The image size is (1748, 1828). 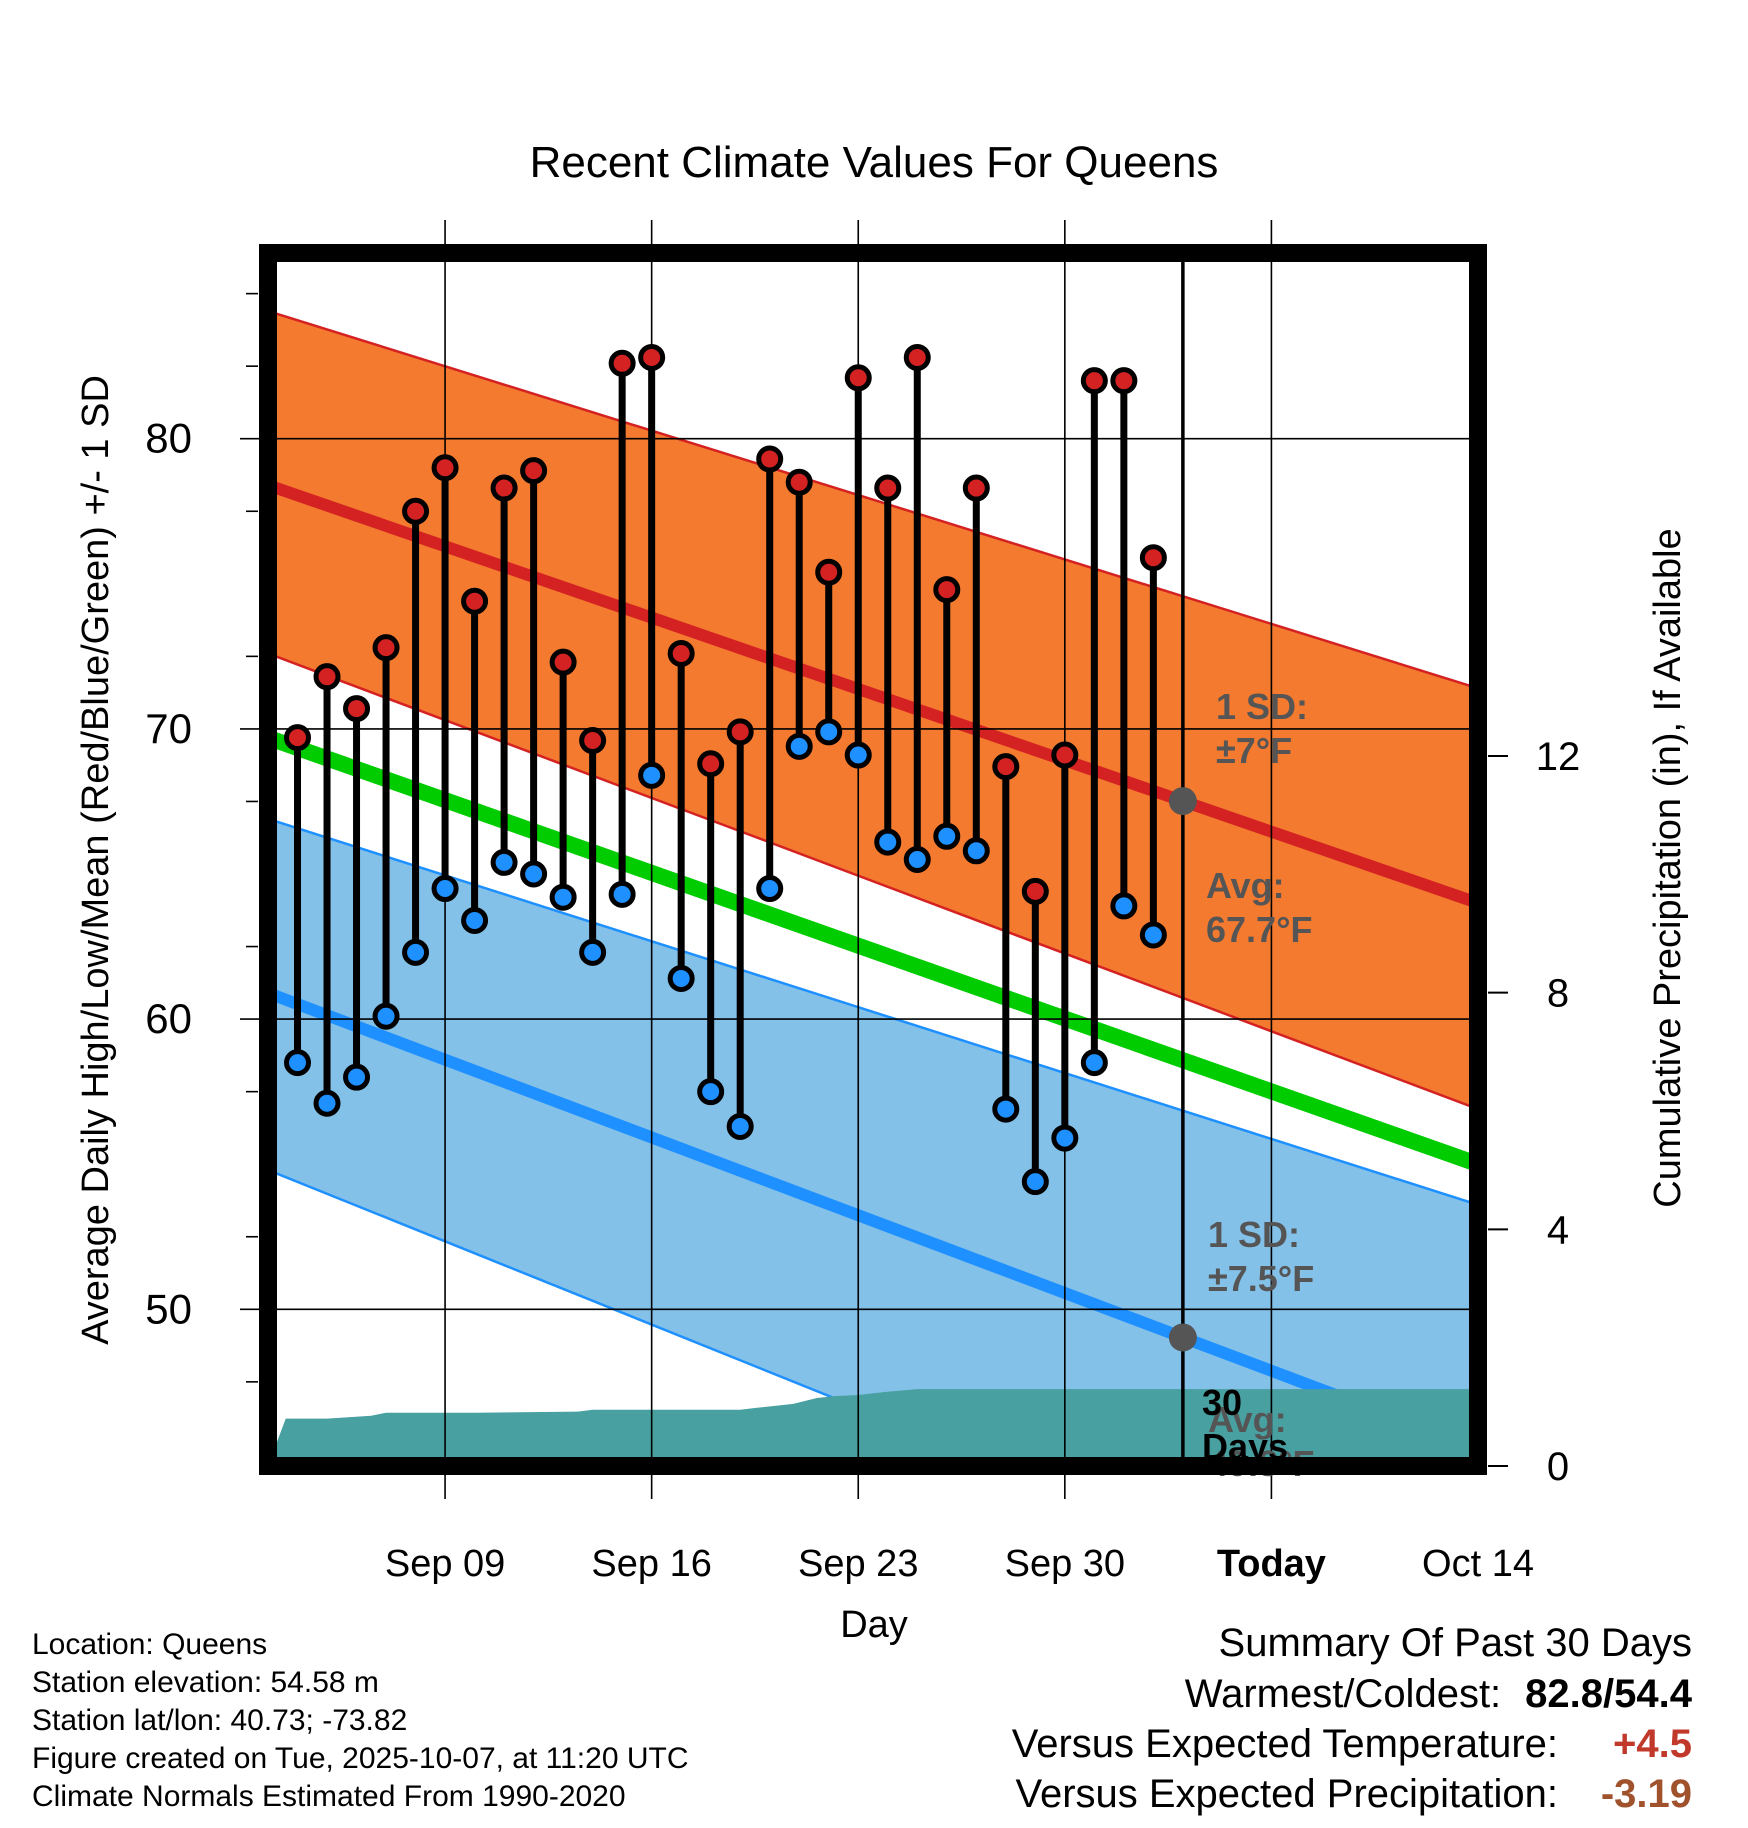 What do you see at coordinates (1261, 1278) in the screenshot?
I see `low-sd-annotation: ±7.5°F` at bounding box center [1261, 1278].